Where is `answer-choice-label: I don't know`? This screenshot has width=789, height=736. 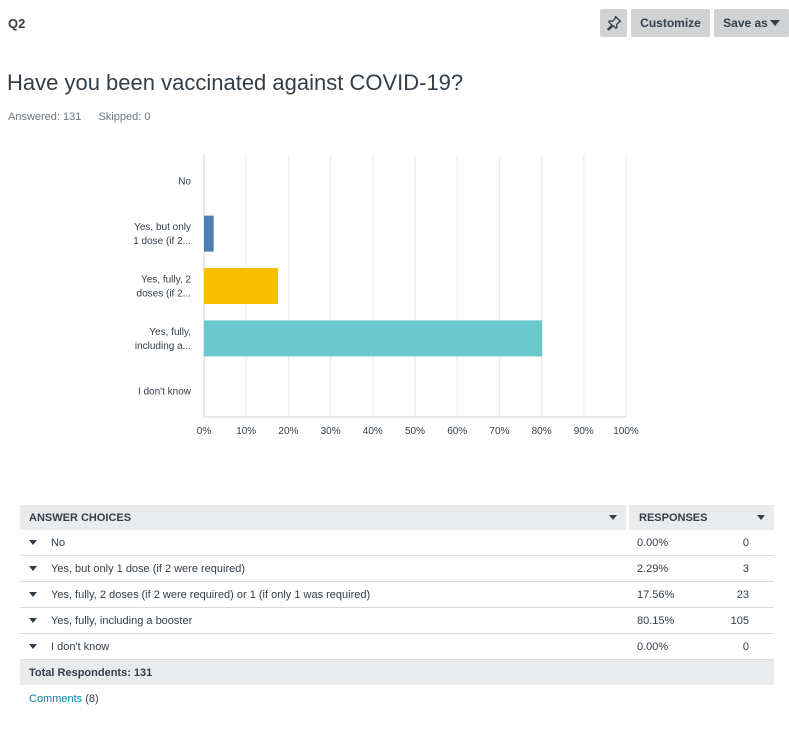
answer-choice-label: I don't know is located at coordinates (80, 646).